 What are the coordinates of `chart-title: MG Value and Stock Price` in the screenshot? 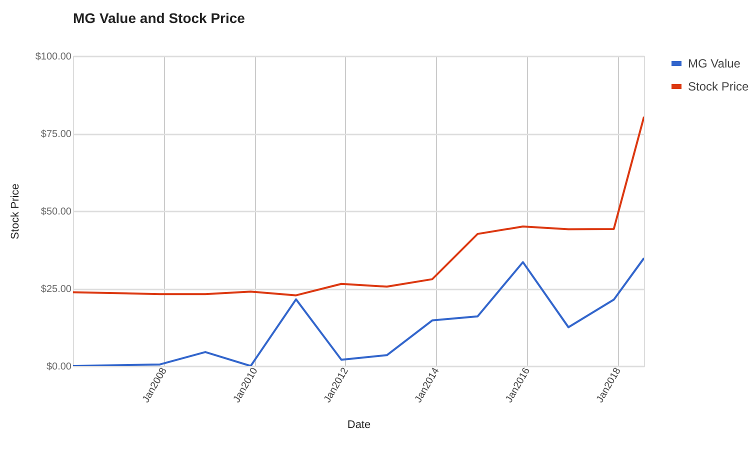 It's located at (159, 18).